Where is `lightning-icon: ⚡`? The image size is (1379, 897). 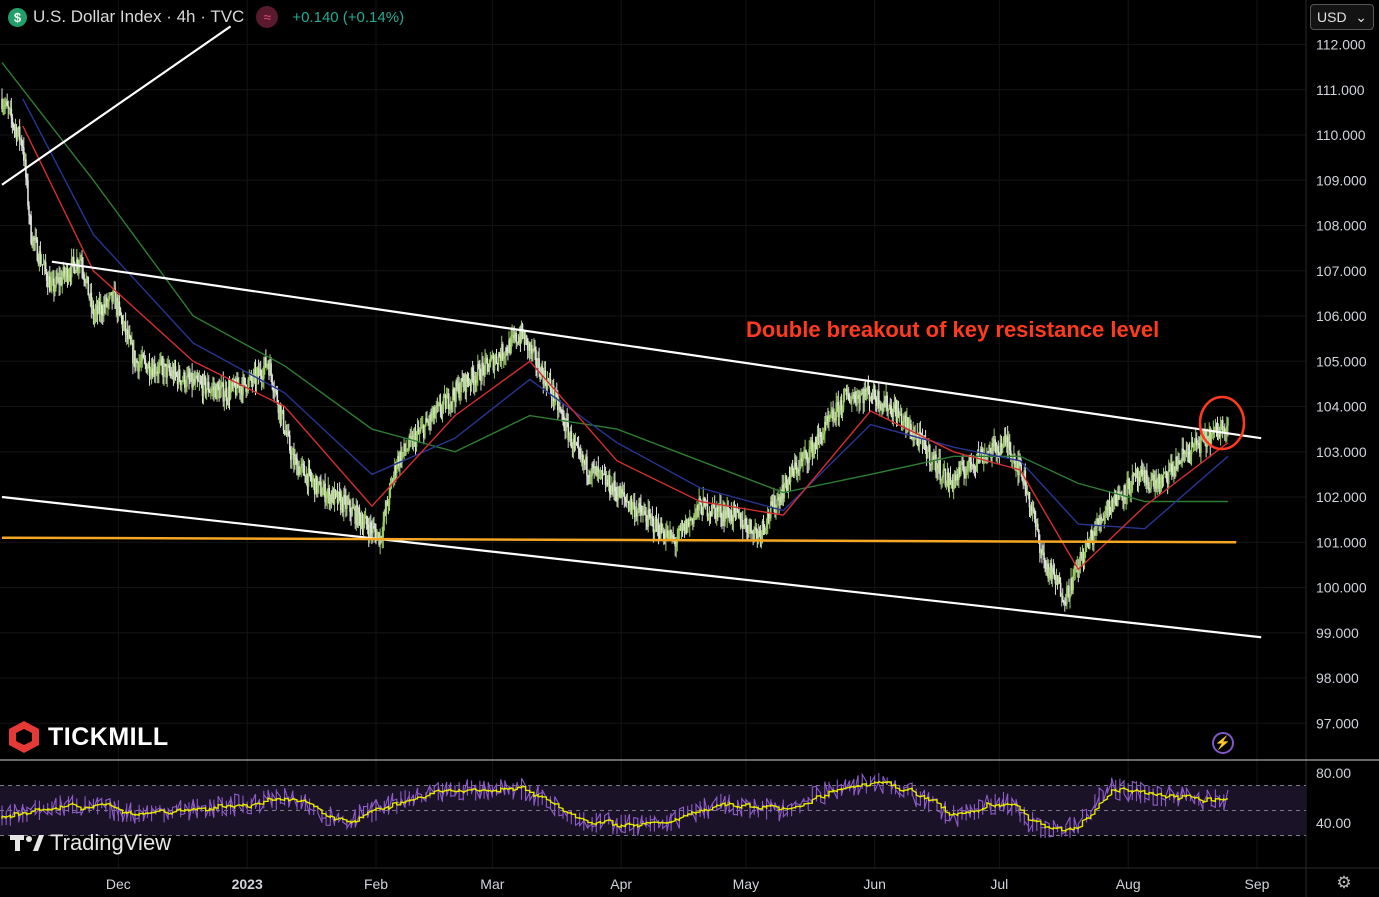 lightning-icon: ⚡ is located at coordinates (1223, 743).